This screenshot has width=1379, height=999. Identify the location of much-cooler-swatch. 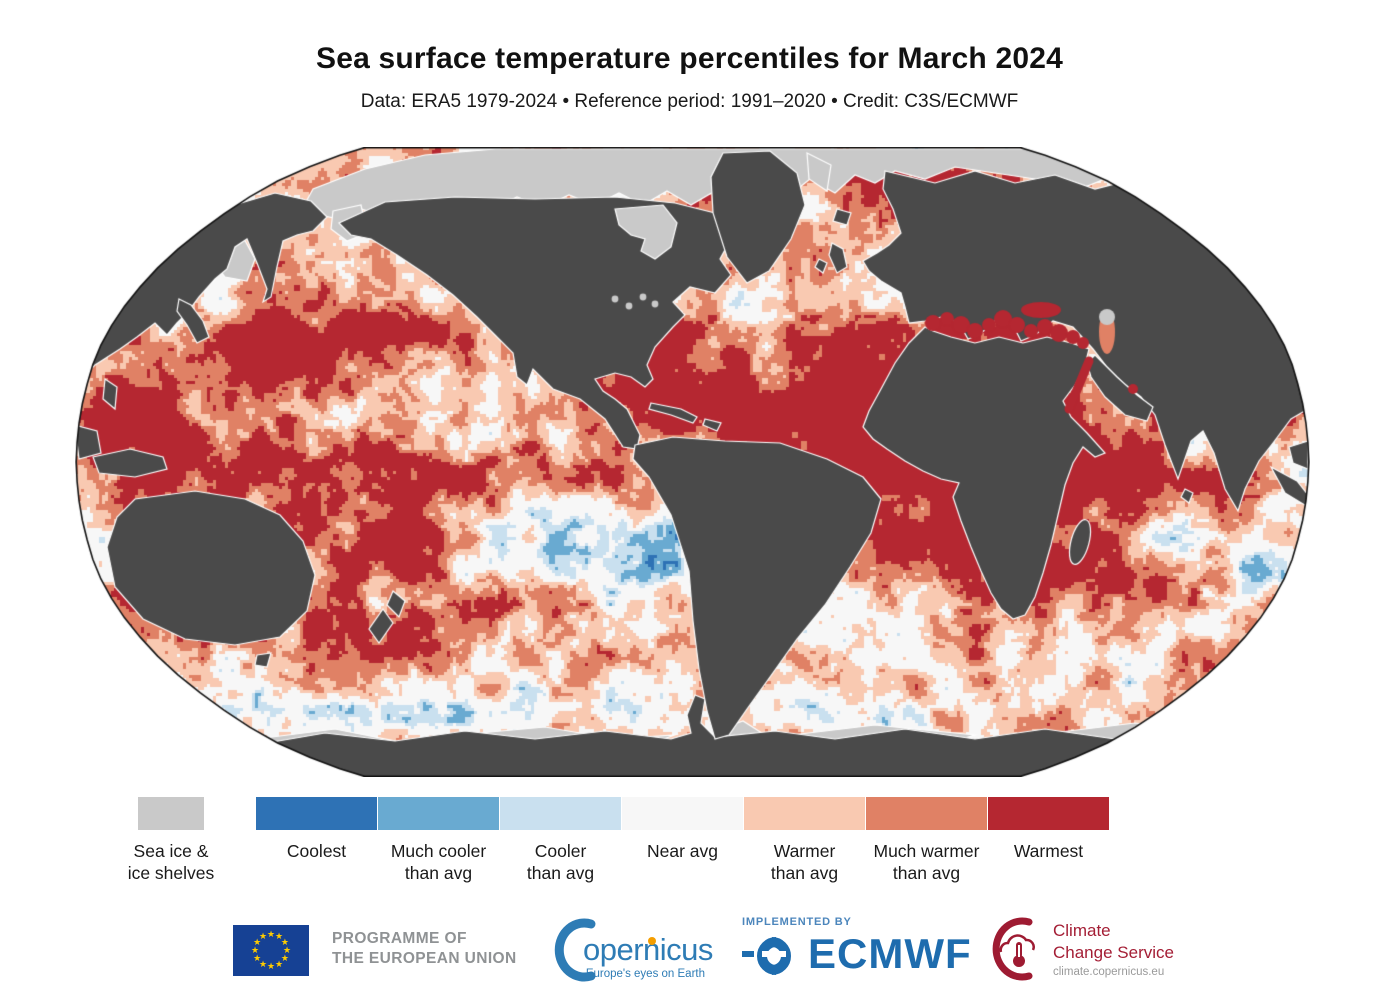
(438, 813).